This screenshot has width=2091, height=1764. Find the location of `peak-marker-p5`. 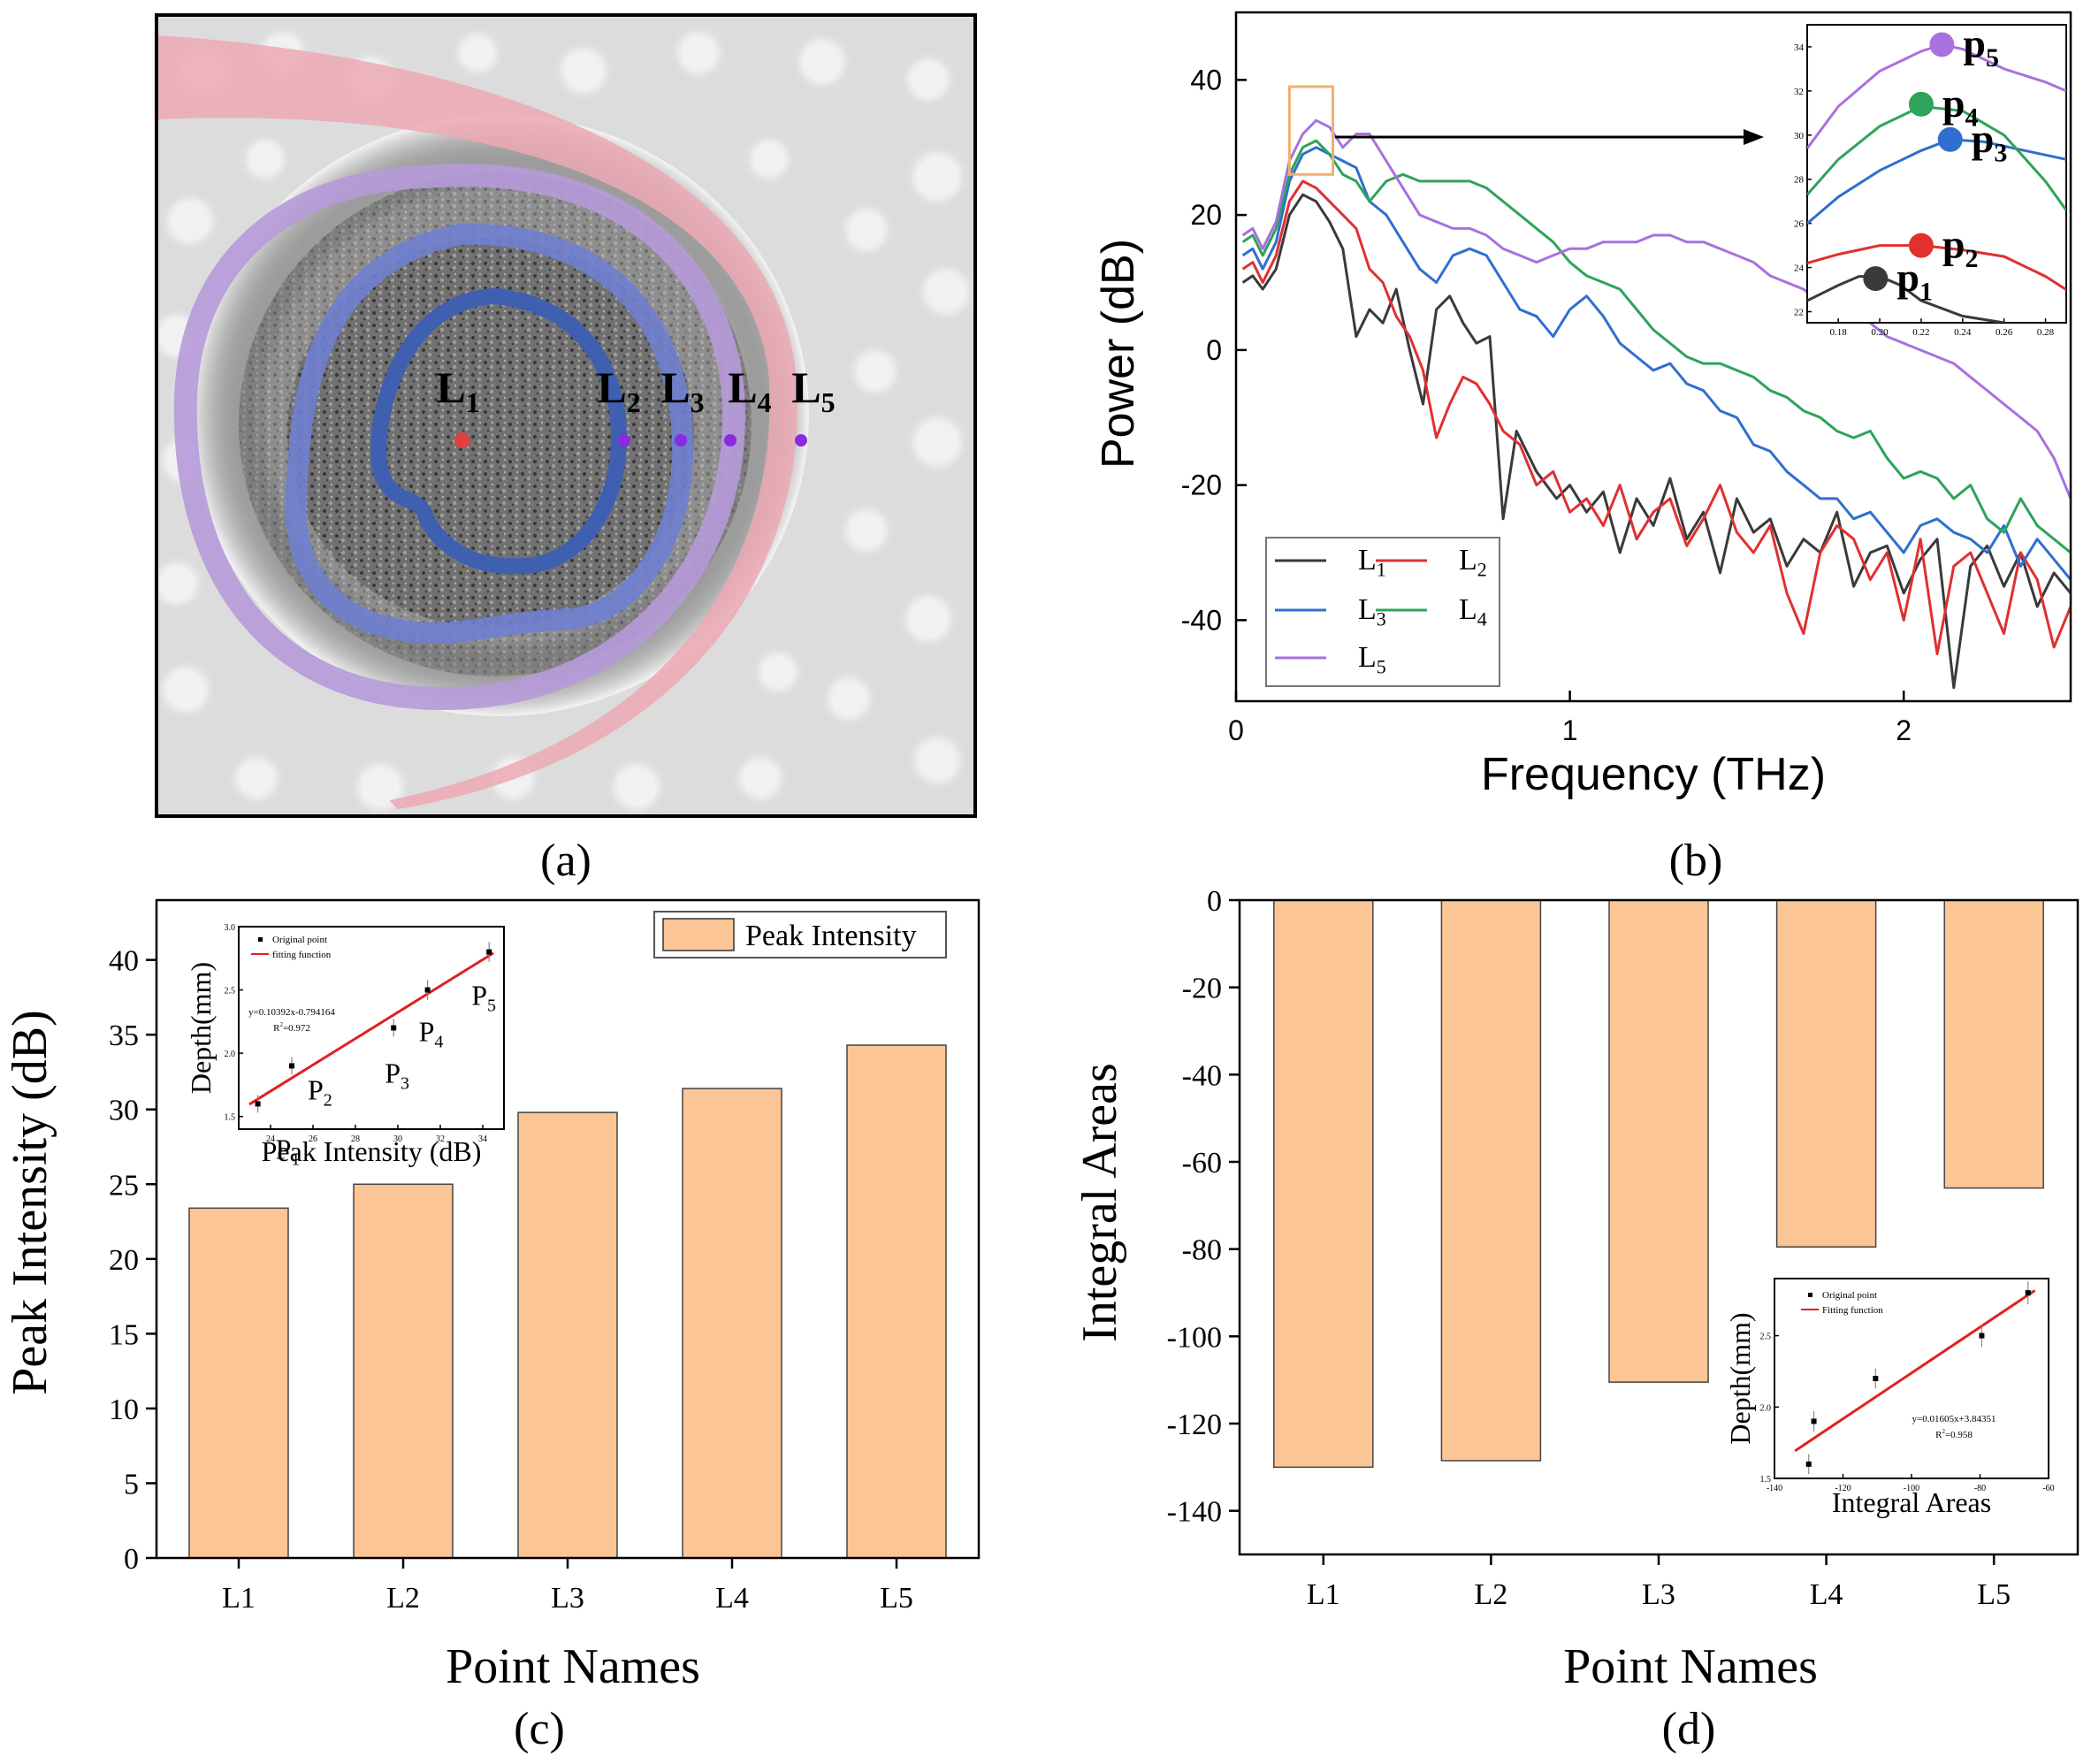

peak-marker-p5 is located at coordinates (1942, 44).